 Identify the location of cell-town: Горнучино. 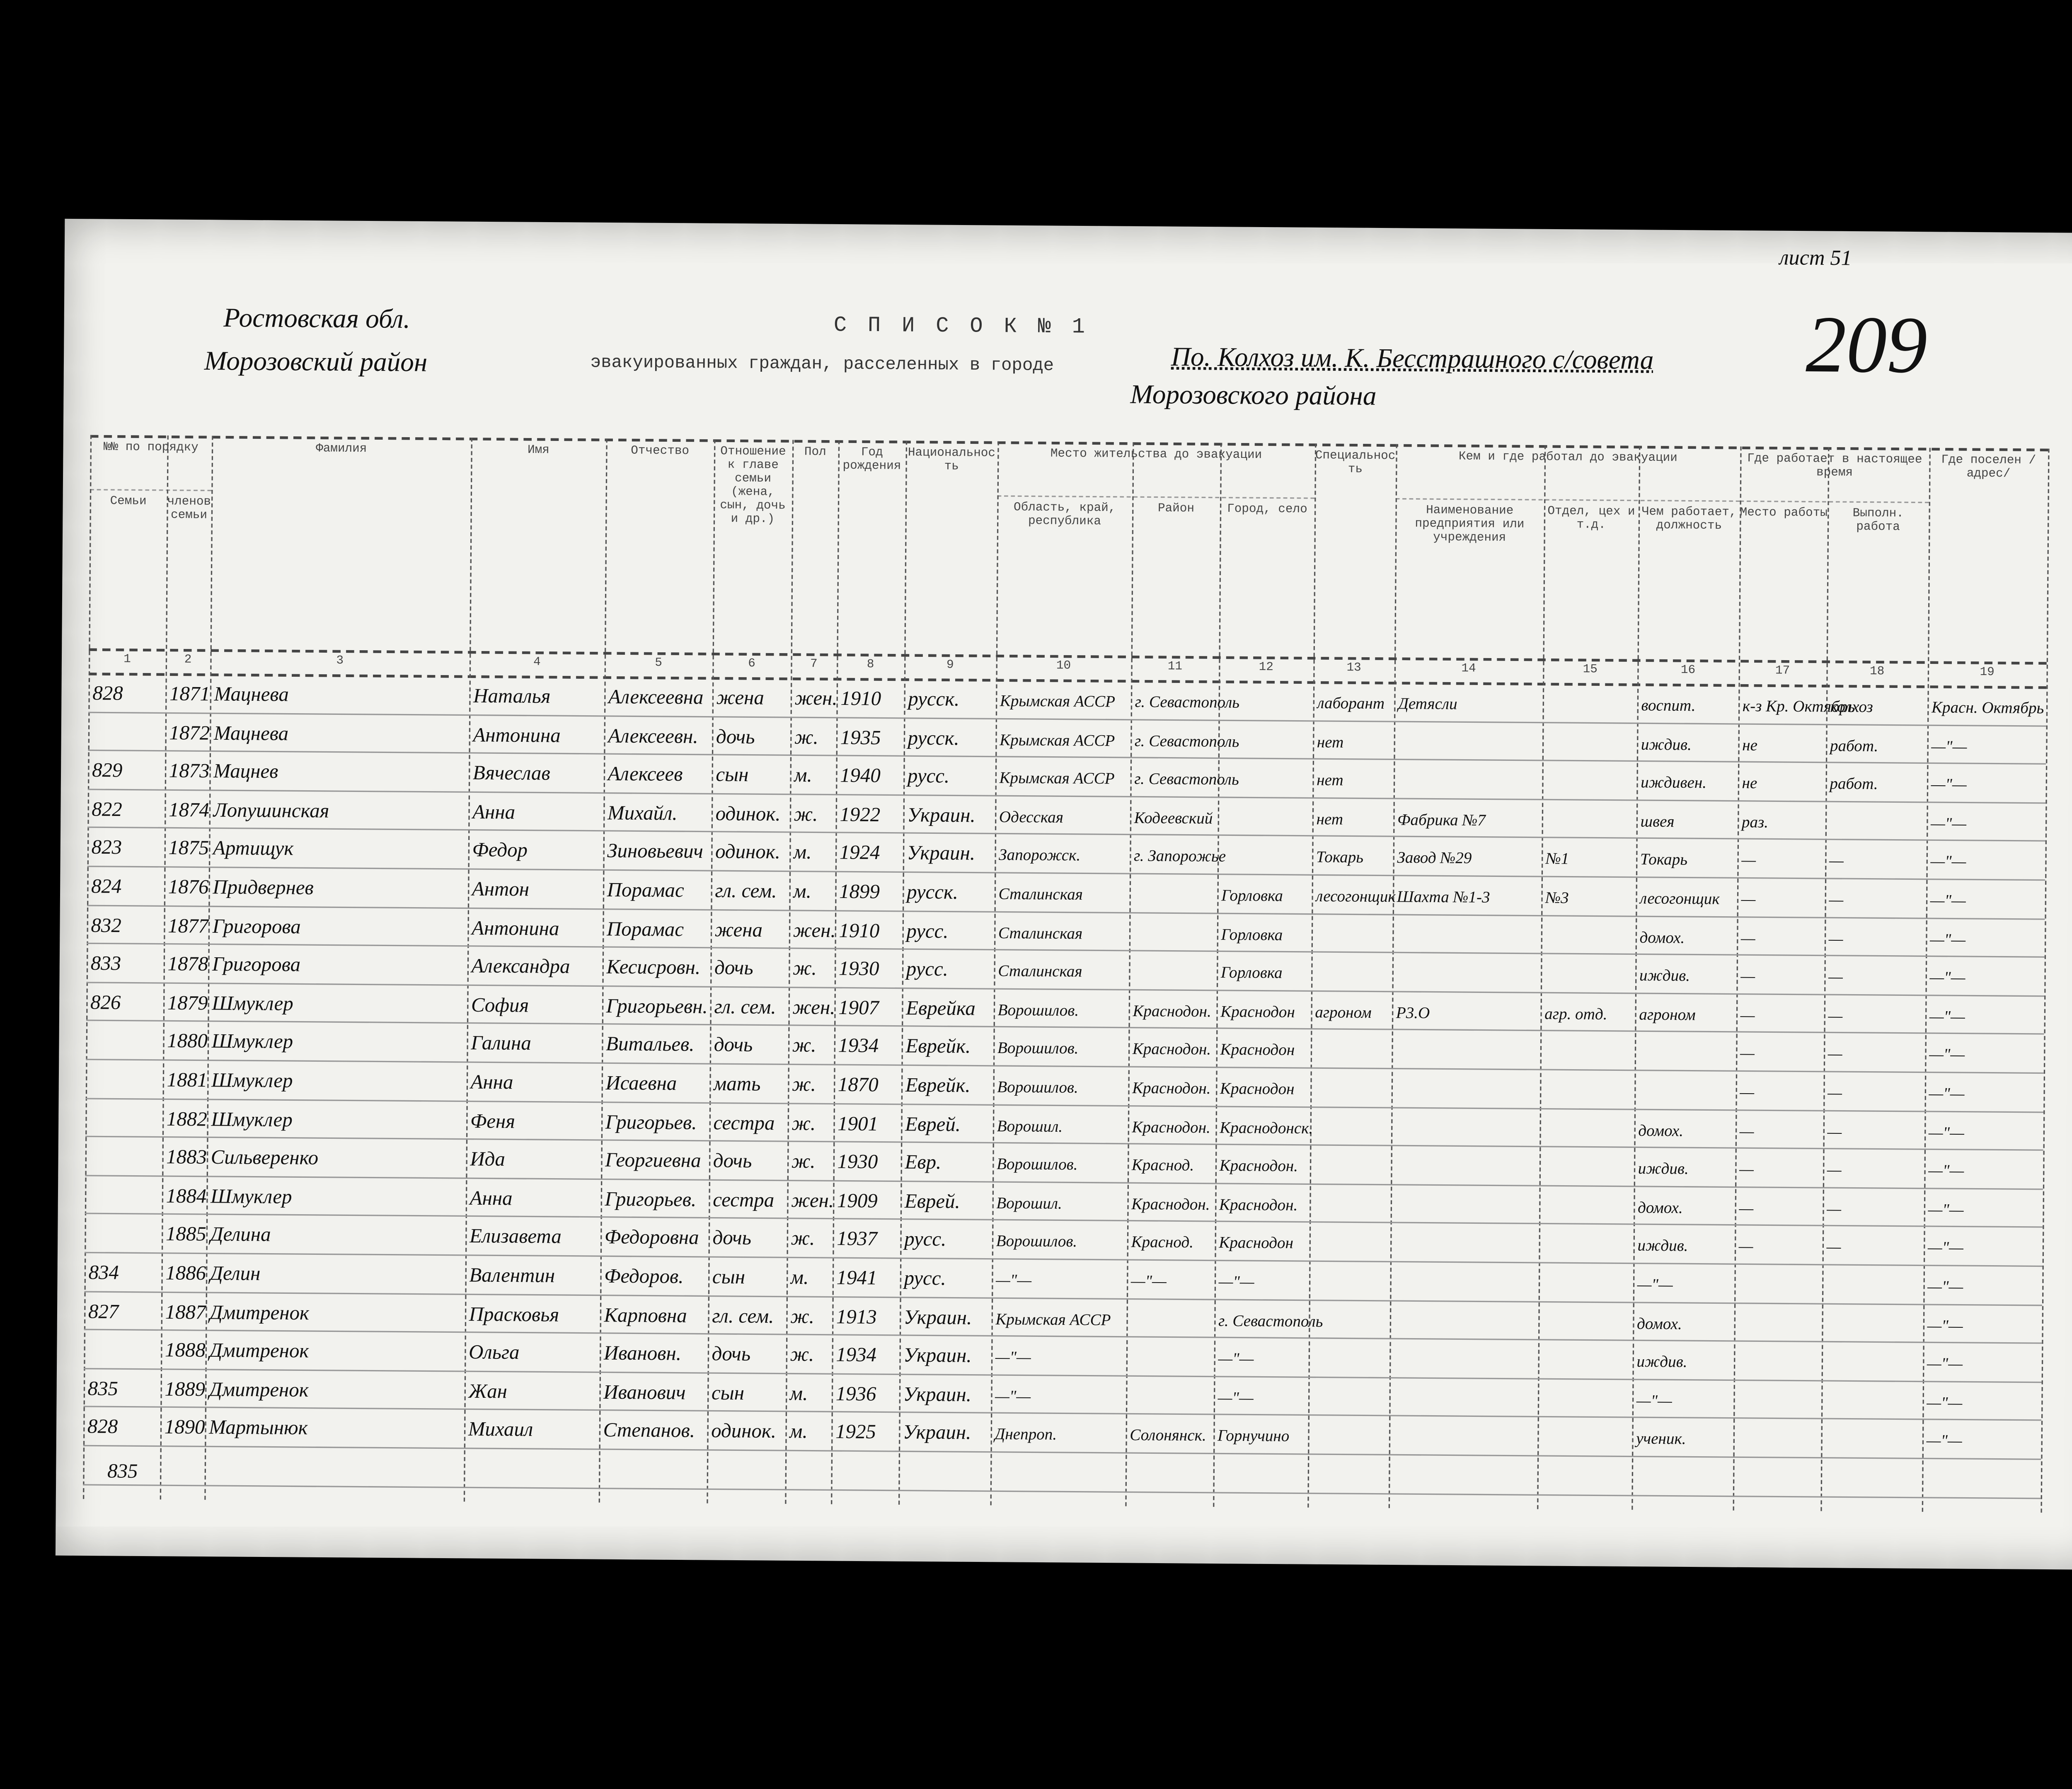
(1253, 1436).